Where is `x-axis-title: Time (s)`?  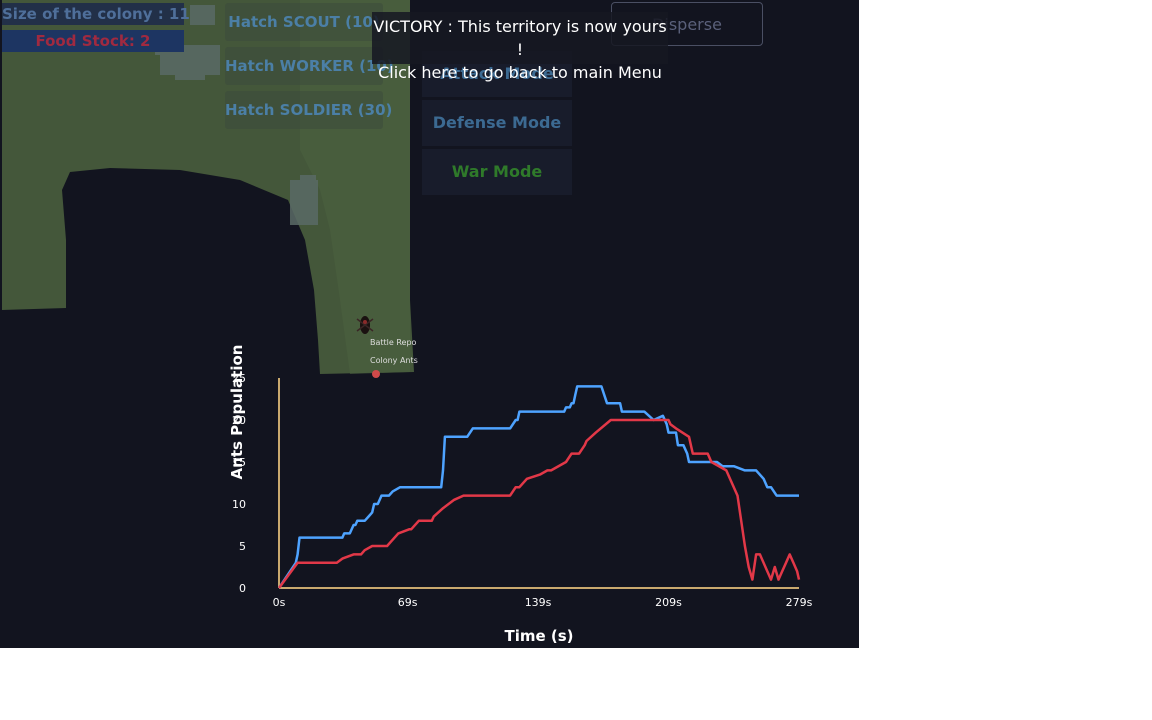 x-axis-title: Time (s) is located at coordinates (538, 636).